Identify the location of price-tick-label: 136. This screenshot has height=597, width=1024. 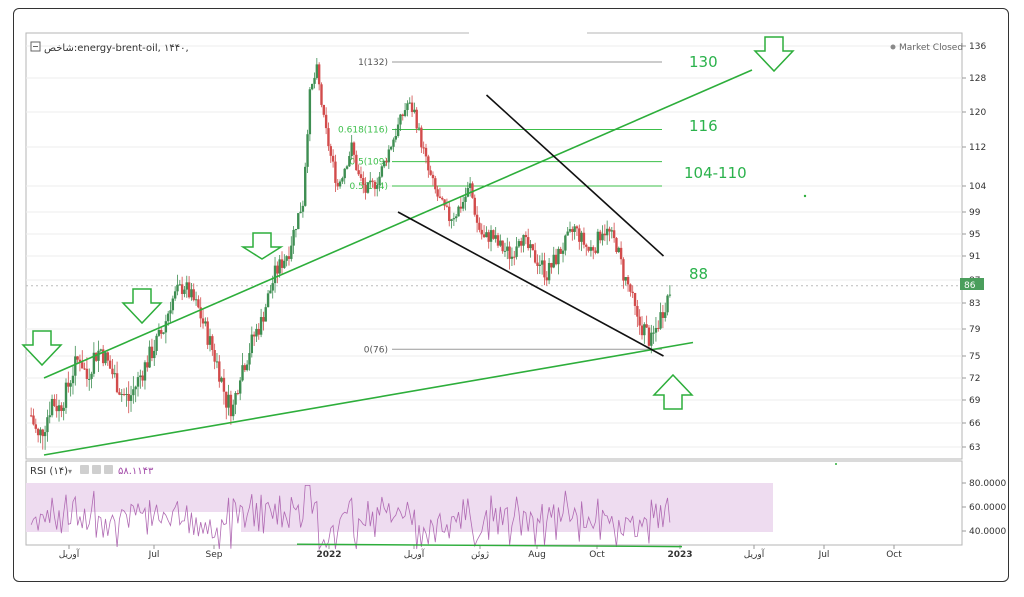
(977, 47).